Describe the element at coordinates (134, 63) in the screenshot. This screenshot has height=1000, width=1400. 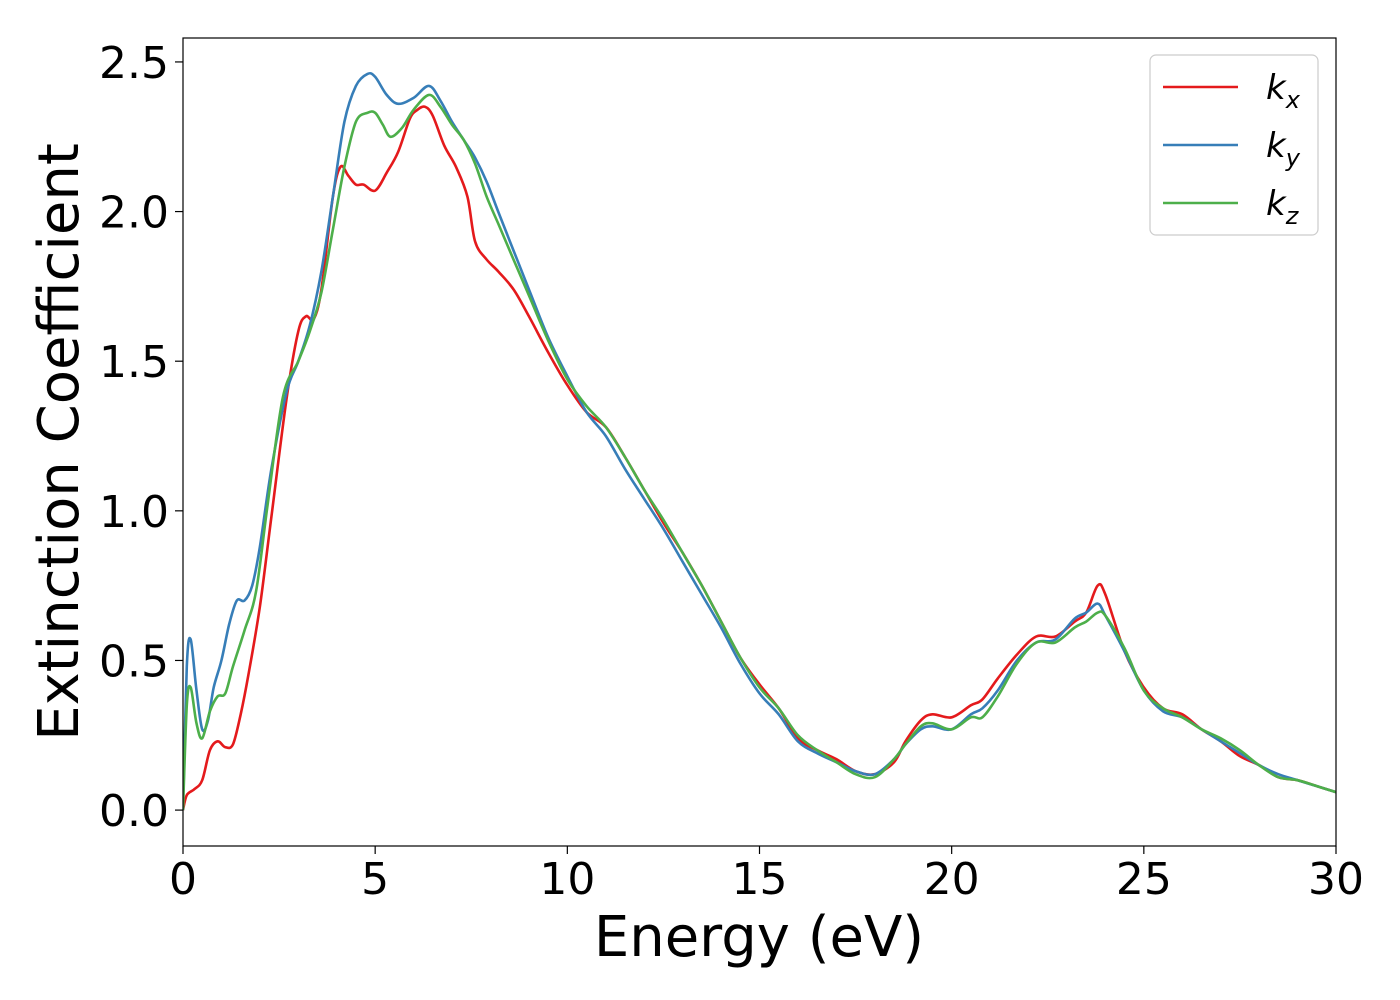
I see `y-tick-label: 2.5` at that location.